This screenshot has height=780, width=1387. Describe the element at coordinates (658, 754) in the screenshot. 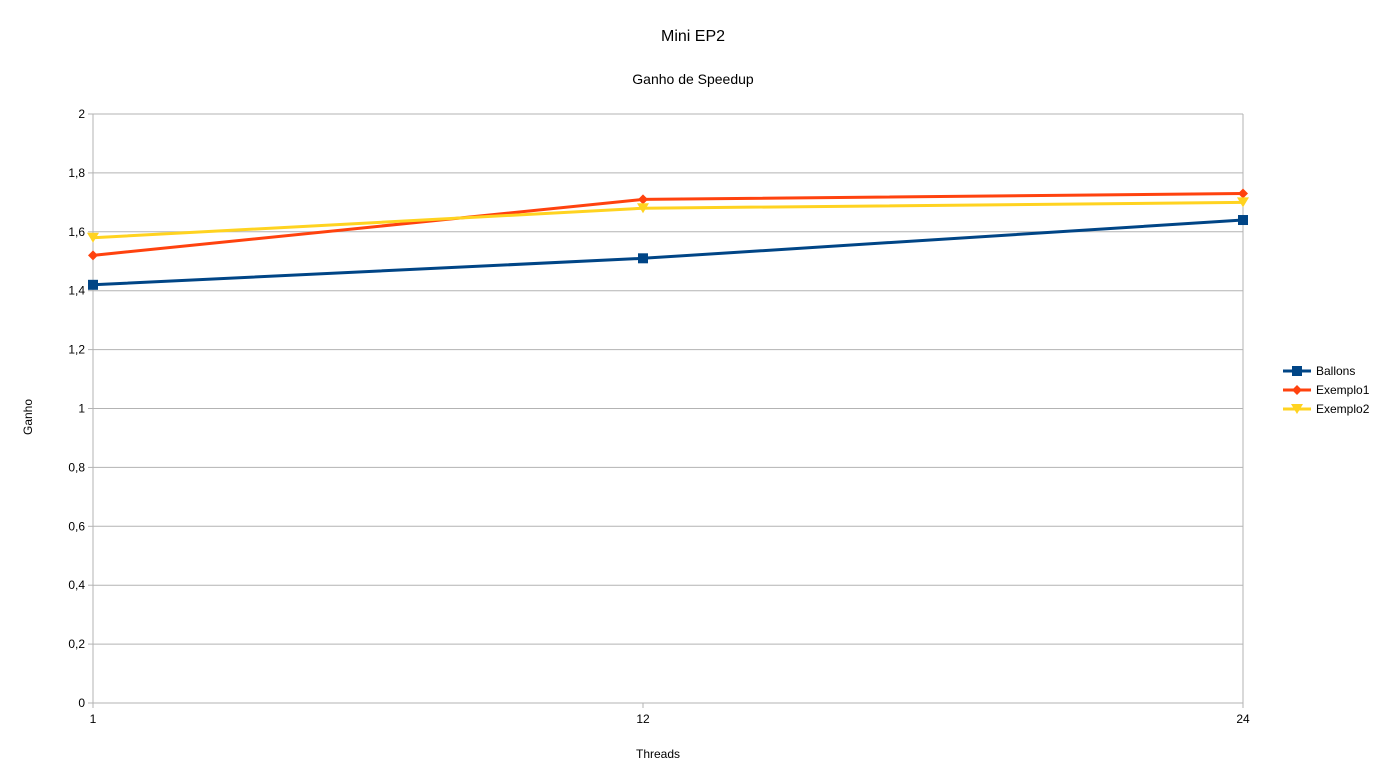

I see `x-axis-label: Threads` at that location.